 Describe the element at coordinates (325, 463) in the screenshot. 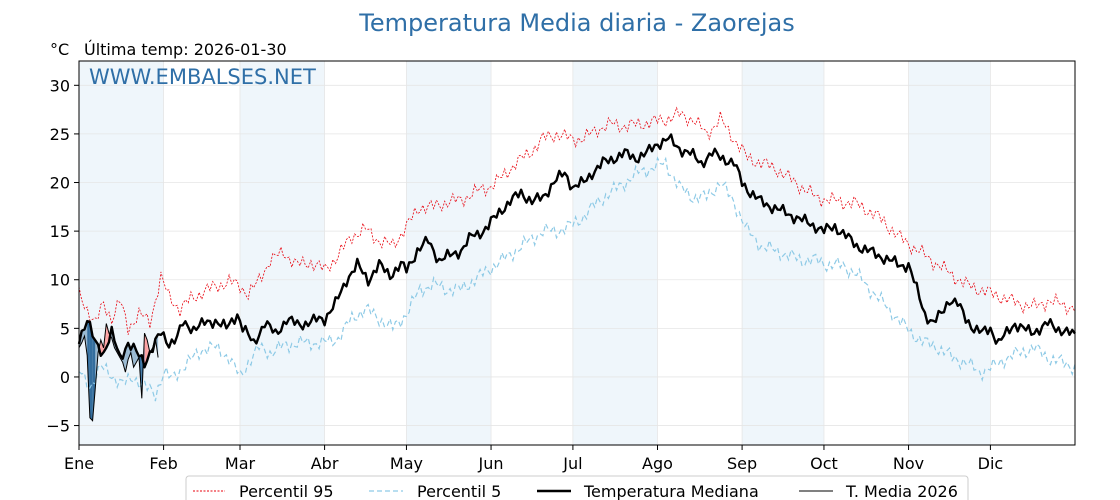

I see `x-tick-label-Abr: Abr` at that location.